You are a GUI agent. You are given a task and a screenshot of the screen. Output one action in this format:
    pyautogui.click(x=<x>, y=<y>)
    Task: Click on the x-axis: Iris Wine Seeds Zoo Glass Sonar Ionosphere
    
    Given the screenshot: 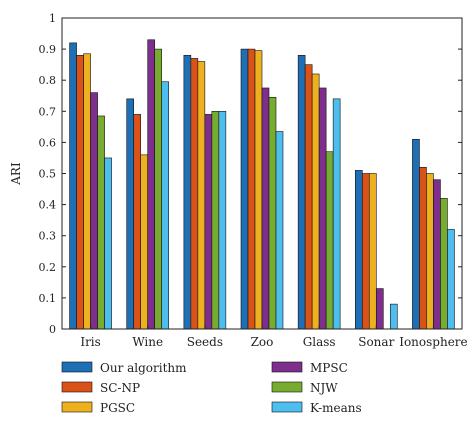 What is the action you would take?
    pyautogui.click(x=274, y=337)
    